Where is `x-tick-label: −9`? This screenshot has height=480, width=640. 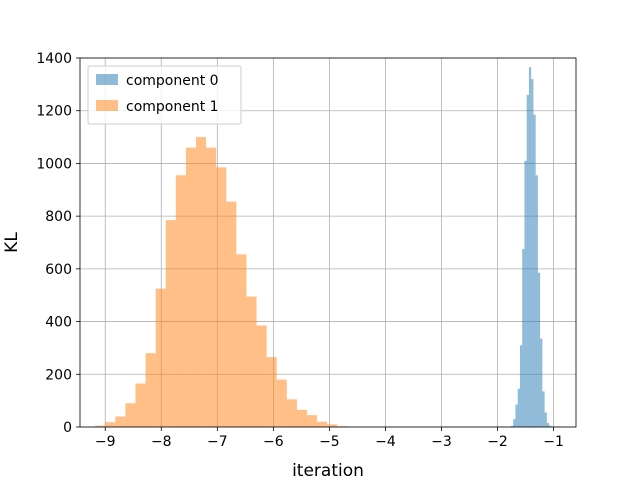 x-tick-label: −9 is located at coordinates (105, 442).